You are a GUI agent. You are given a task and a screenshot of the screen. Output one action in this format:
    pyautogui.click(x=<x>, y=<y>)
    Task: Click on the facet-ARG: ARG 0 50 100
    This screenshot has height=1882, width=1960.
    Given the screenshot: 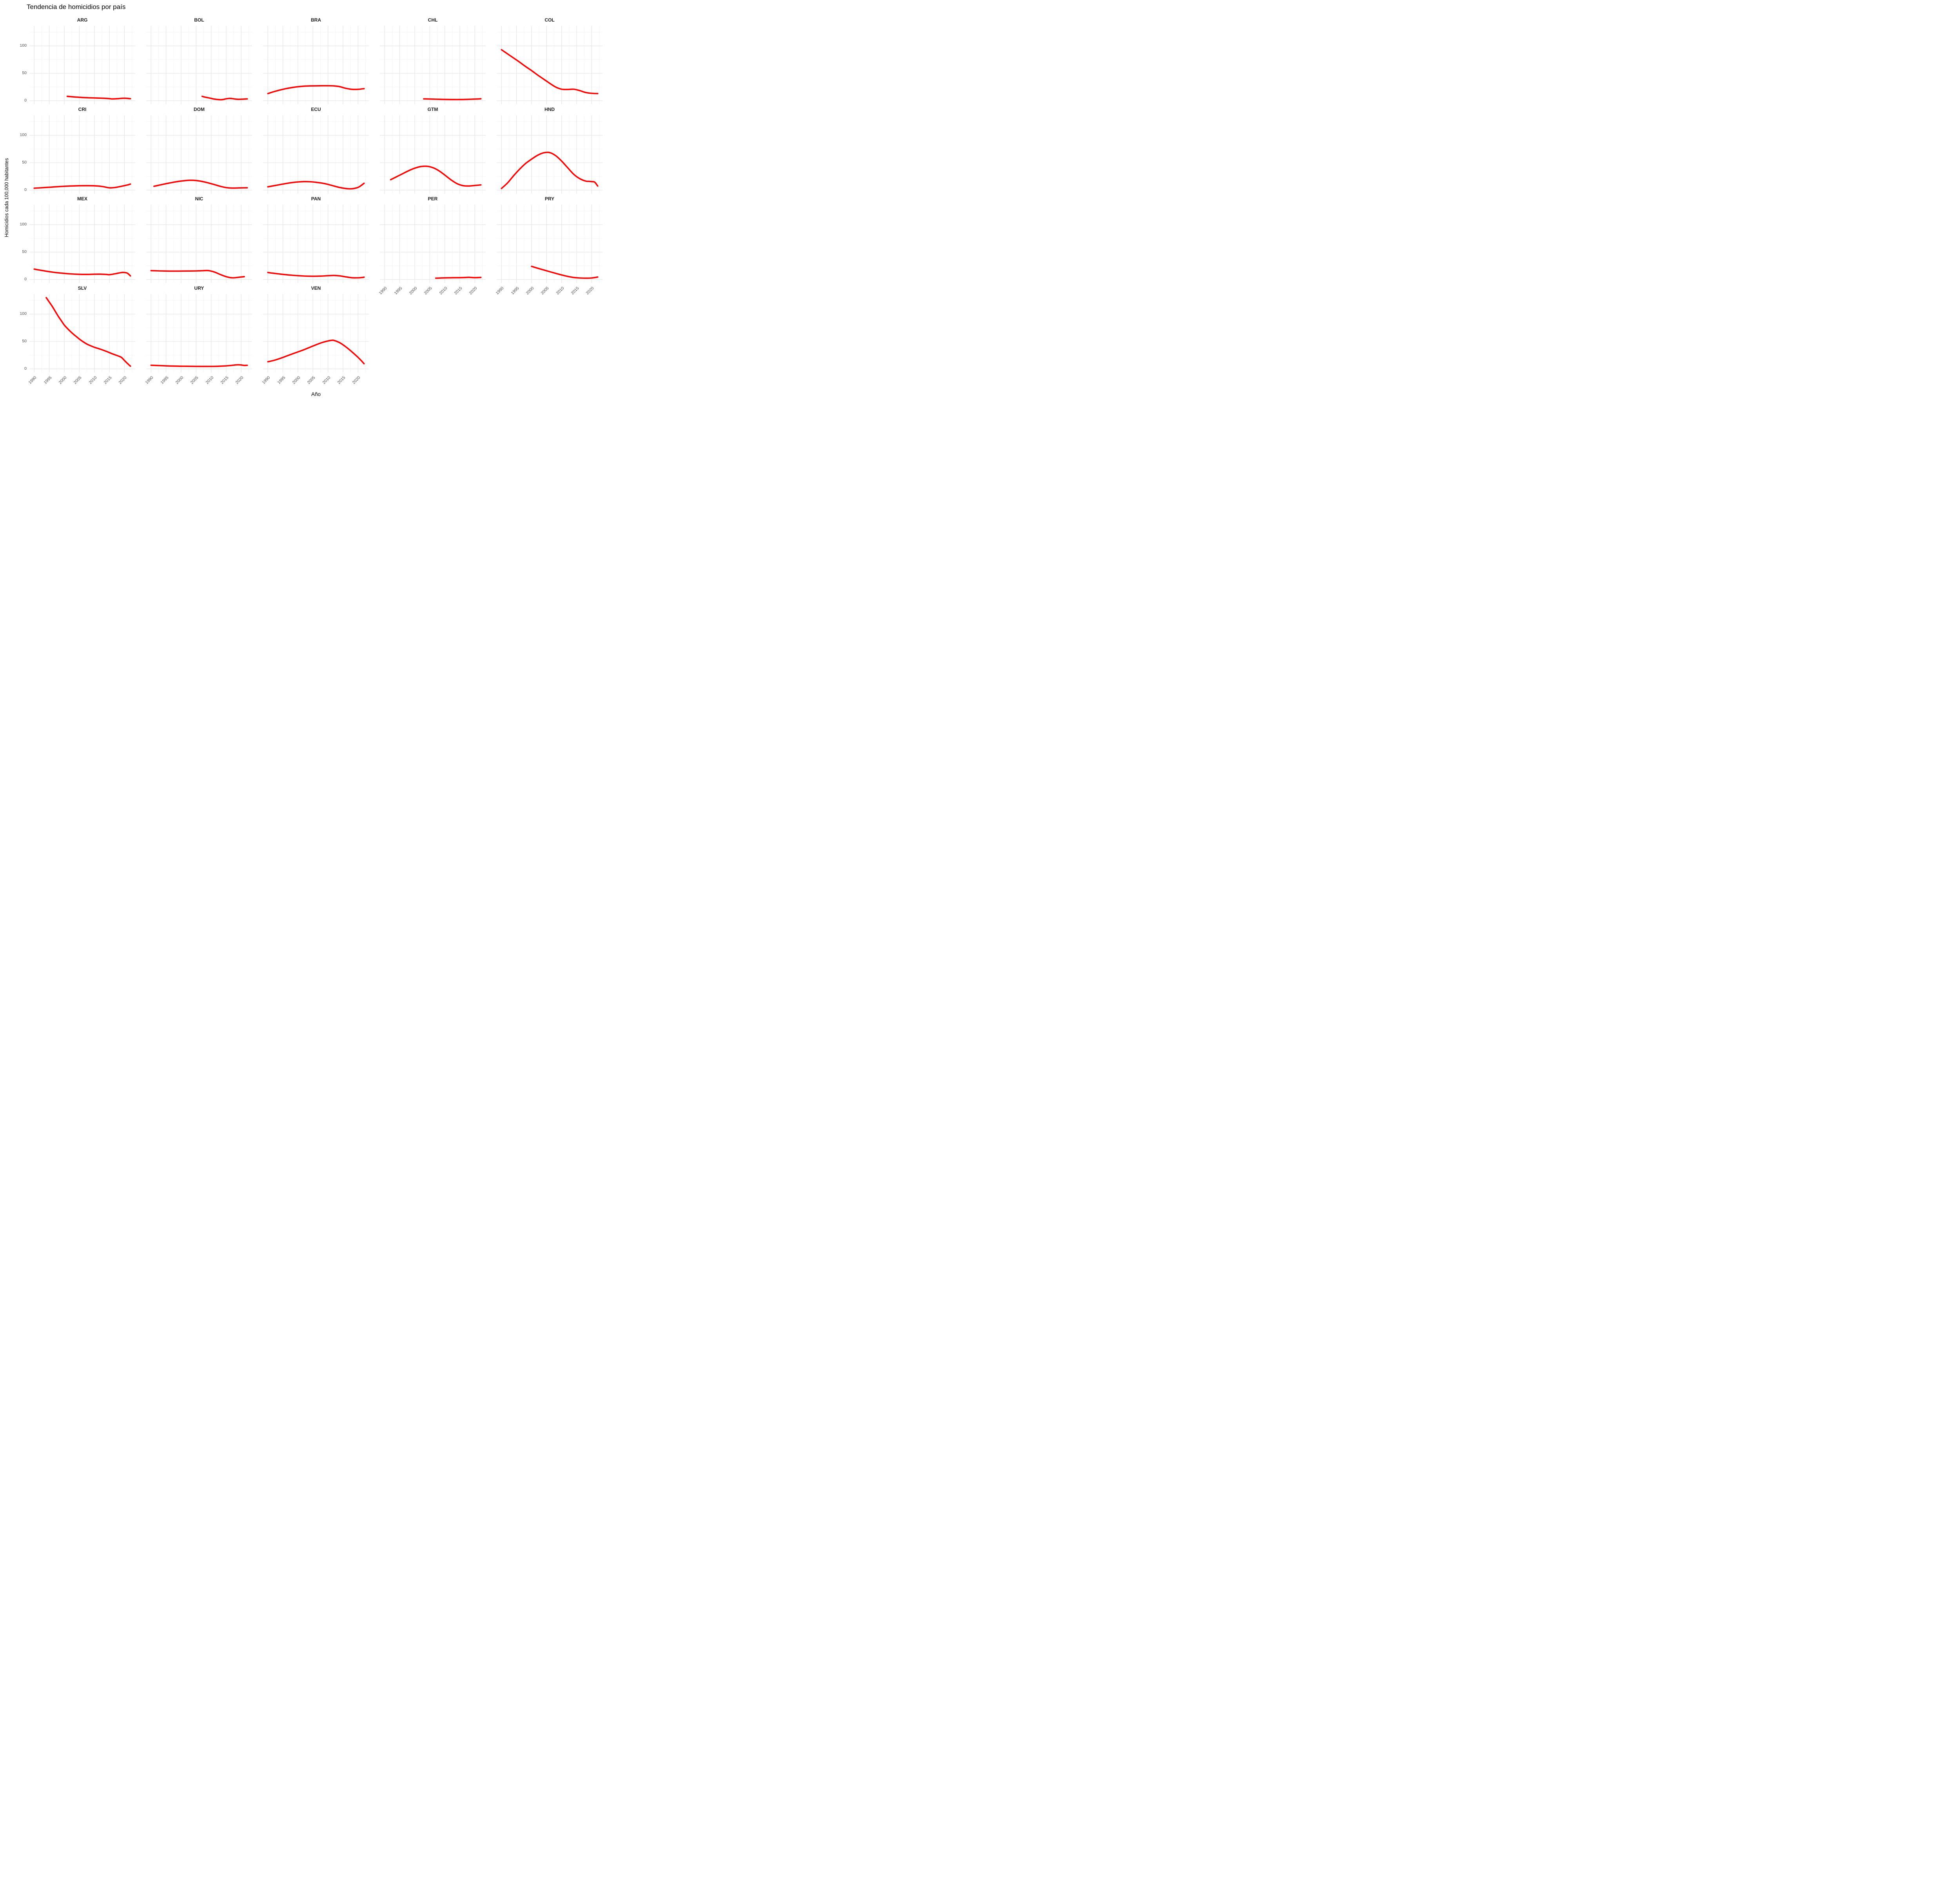 What is the action you would take?
    pyautogui.click(x=77, y=60)
    